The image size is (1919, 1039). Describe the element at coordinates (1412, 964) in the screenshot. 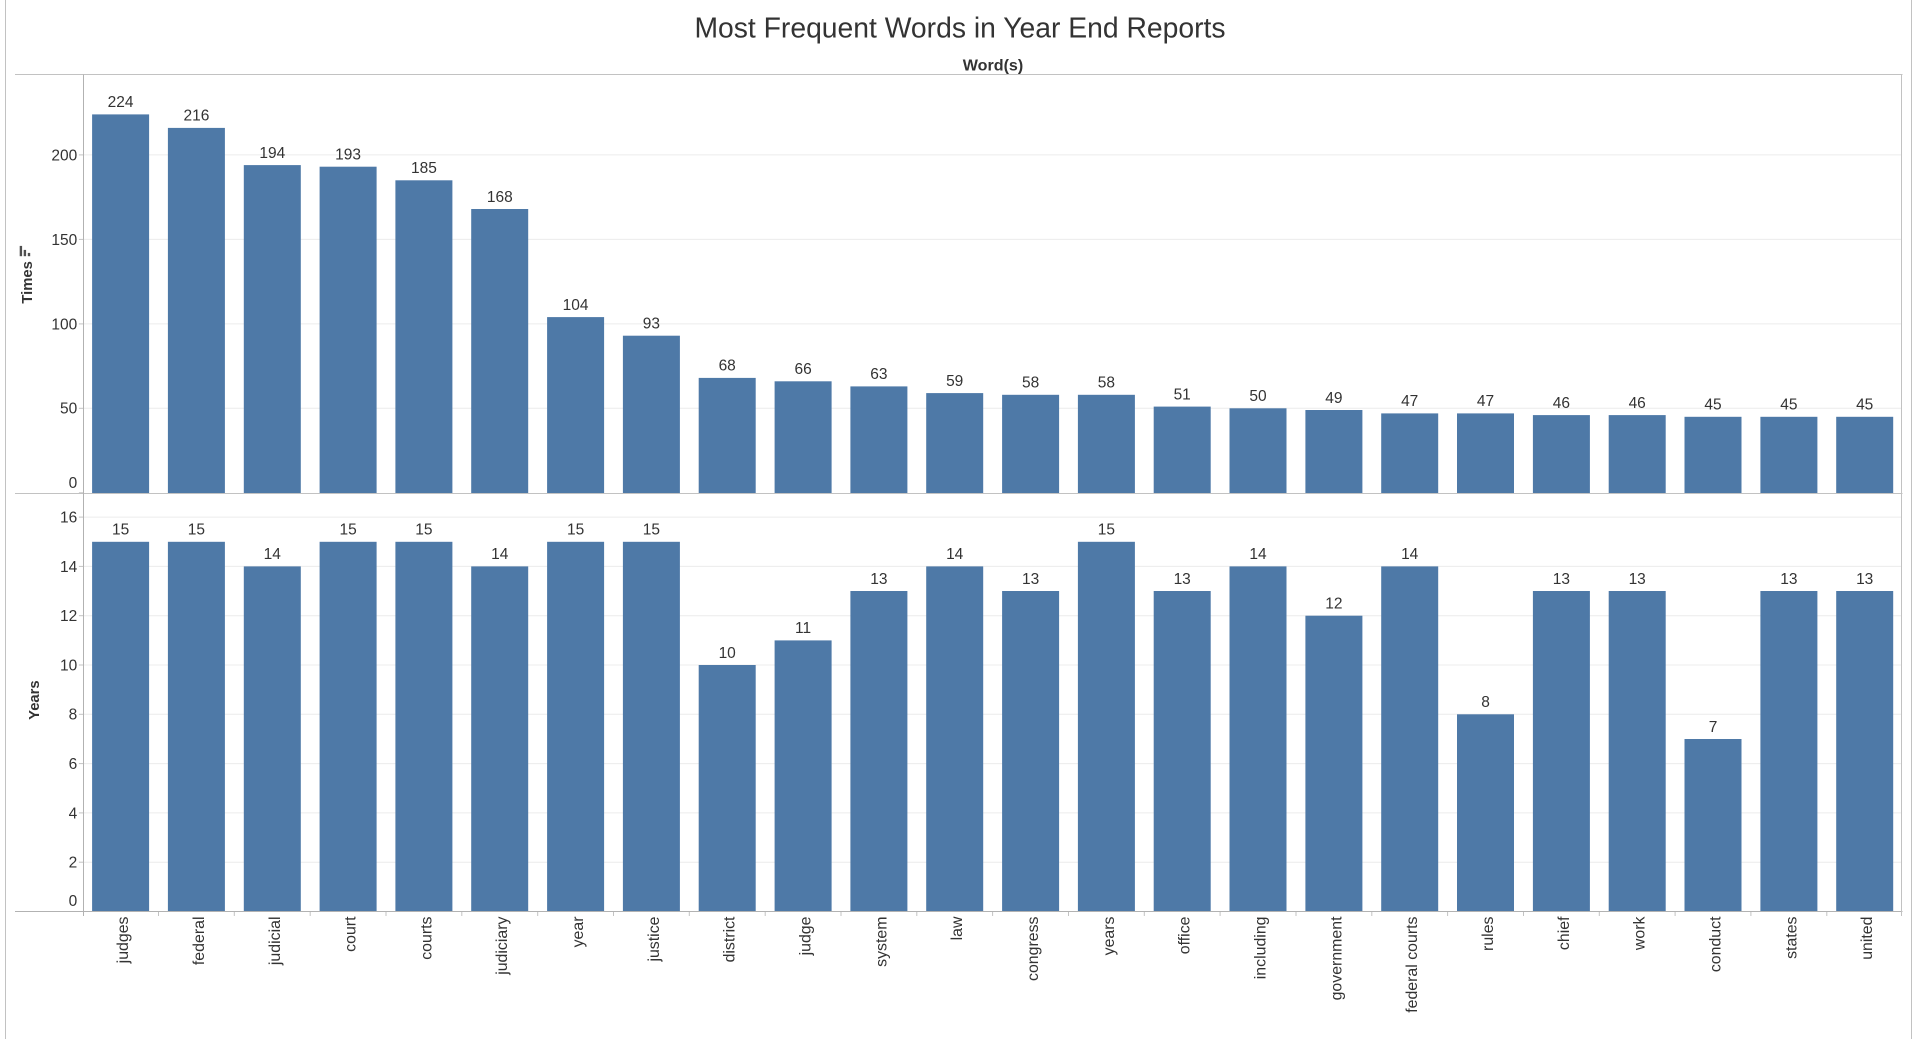

I see `svg-text: federal courts` at that location.